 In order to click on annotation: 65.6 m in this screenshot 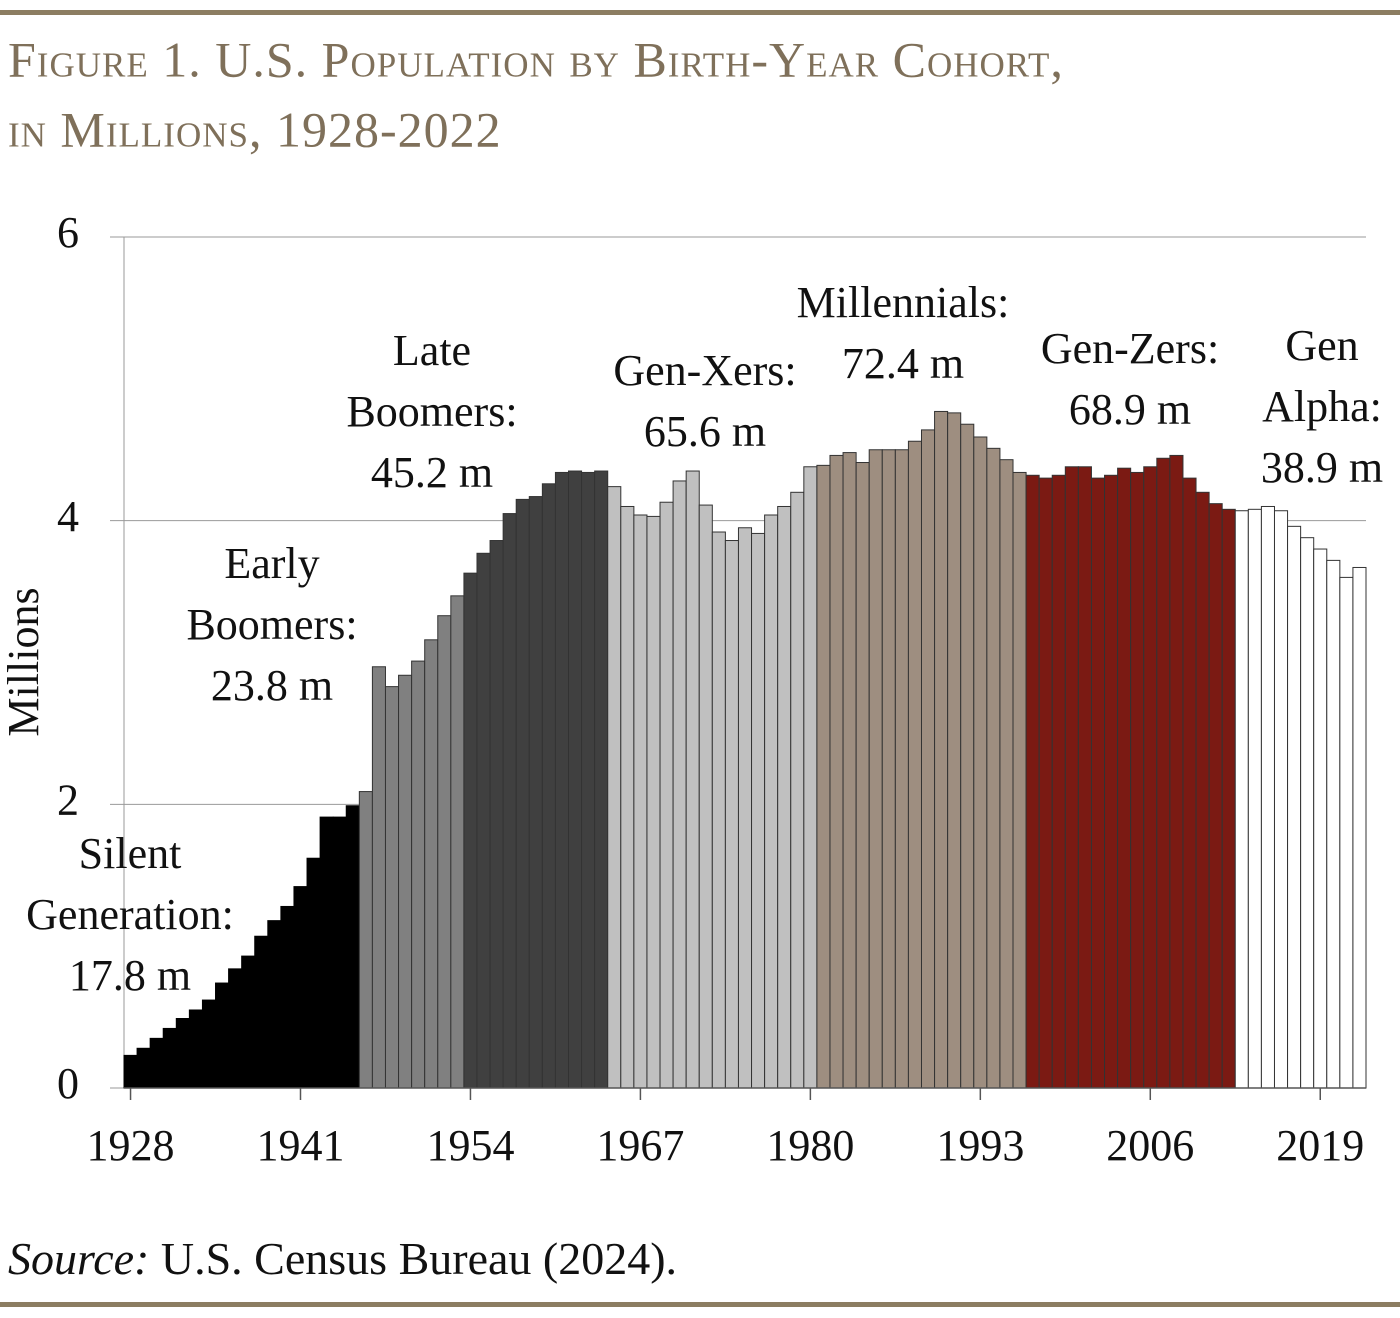, I will do `click(705, 431)`.